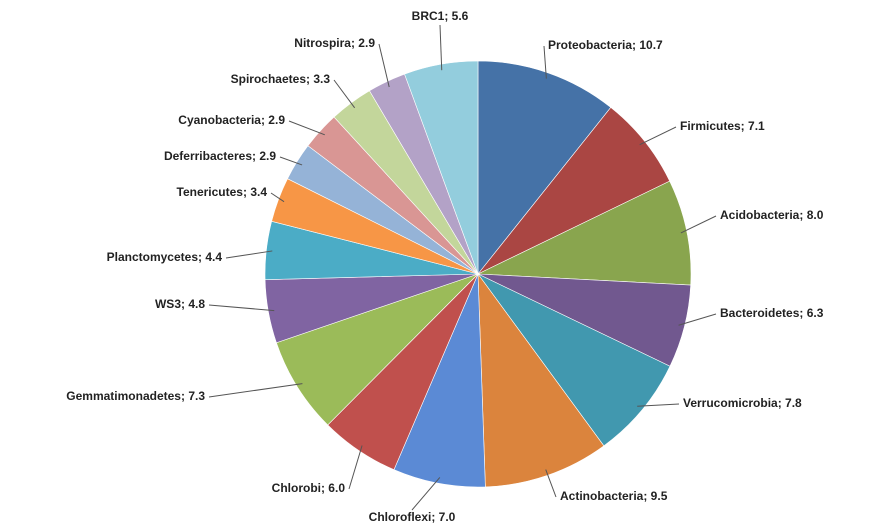  What do you see at coordinates (309, 488) in the screenshot?
I see `data-label: Chlorobi; 6.0` at bounding box center [309, 488].